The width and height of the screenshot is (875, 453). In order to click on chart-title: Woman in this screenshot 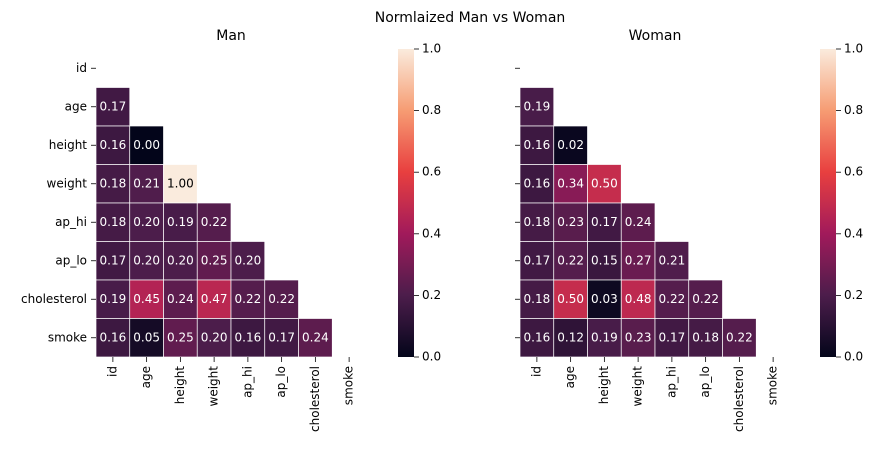, I will do `click(655, 36)`.